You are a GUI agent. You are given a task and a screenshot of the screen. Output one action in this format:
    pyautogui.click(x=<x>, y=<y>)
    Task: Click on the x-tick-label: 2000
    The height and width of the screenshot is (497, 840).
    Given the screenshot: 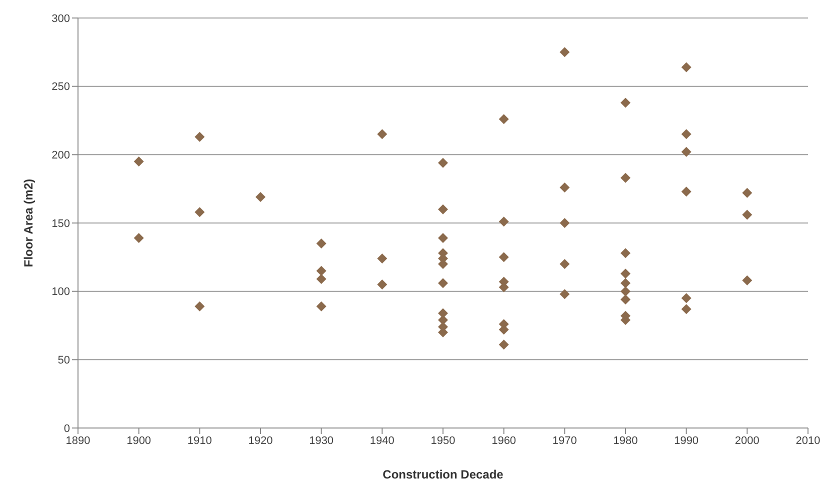 What is the action you would take?
    pyautogui.click(x=747, y=440)
    